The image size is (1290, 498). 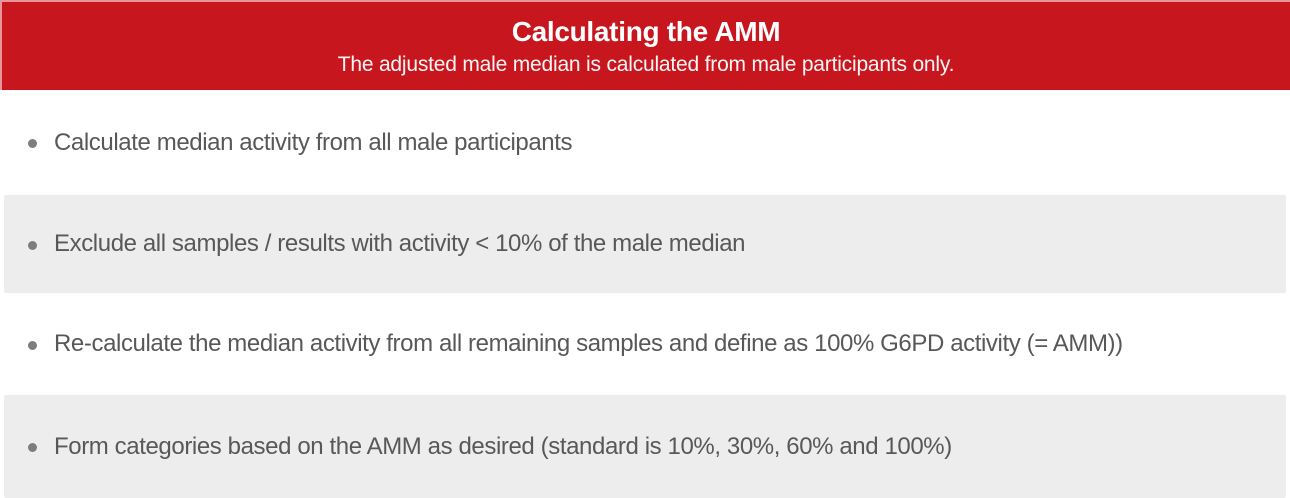 What do you see at coordinates (646, 31) in the screenshot?
I see `page-title: Calculating the AMM` at bounding box center [646, 31].